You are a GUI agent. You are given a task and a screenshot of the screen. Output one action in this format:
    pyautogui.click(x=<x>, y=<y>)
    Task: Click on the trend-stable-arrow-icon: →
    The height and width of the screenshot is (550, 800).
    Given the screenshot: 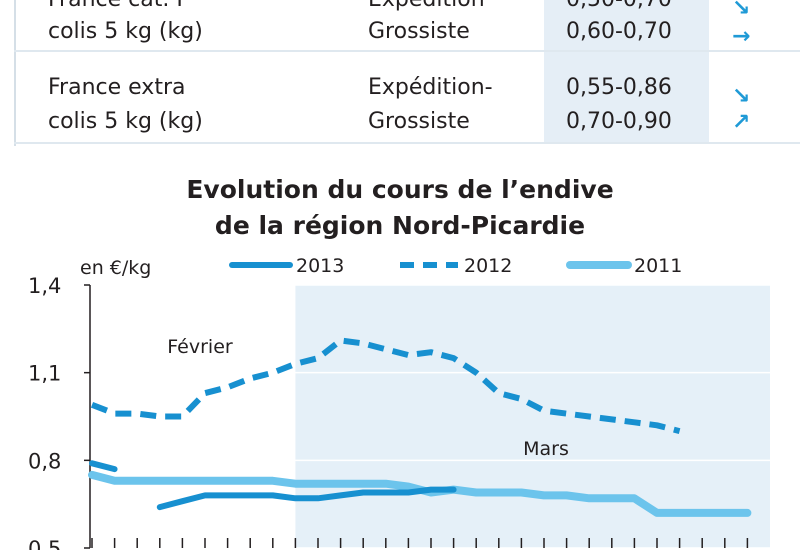 What is the action you would take?
    pyautogui.click(x=741, y=36)
    